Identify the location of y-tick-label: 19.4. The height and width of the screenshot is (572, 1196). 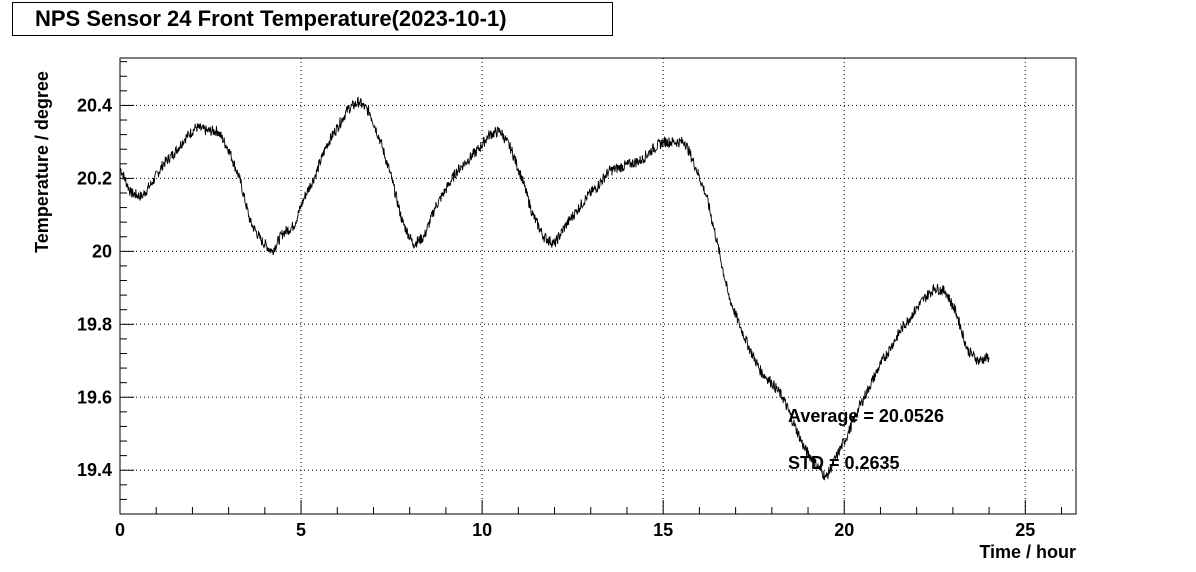
(94, 470).